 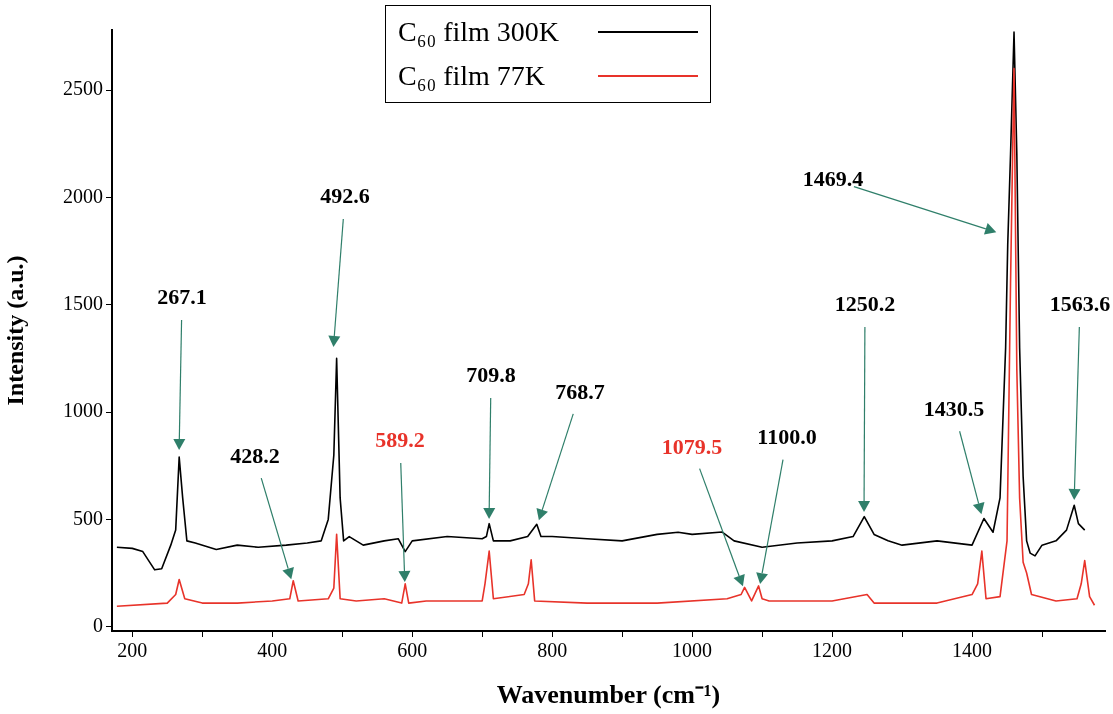 What do you see at coordinates (400, 439) in the screenshot?
I see `annotation: 589.2` at bounding box center [400, 439].